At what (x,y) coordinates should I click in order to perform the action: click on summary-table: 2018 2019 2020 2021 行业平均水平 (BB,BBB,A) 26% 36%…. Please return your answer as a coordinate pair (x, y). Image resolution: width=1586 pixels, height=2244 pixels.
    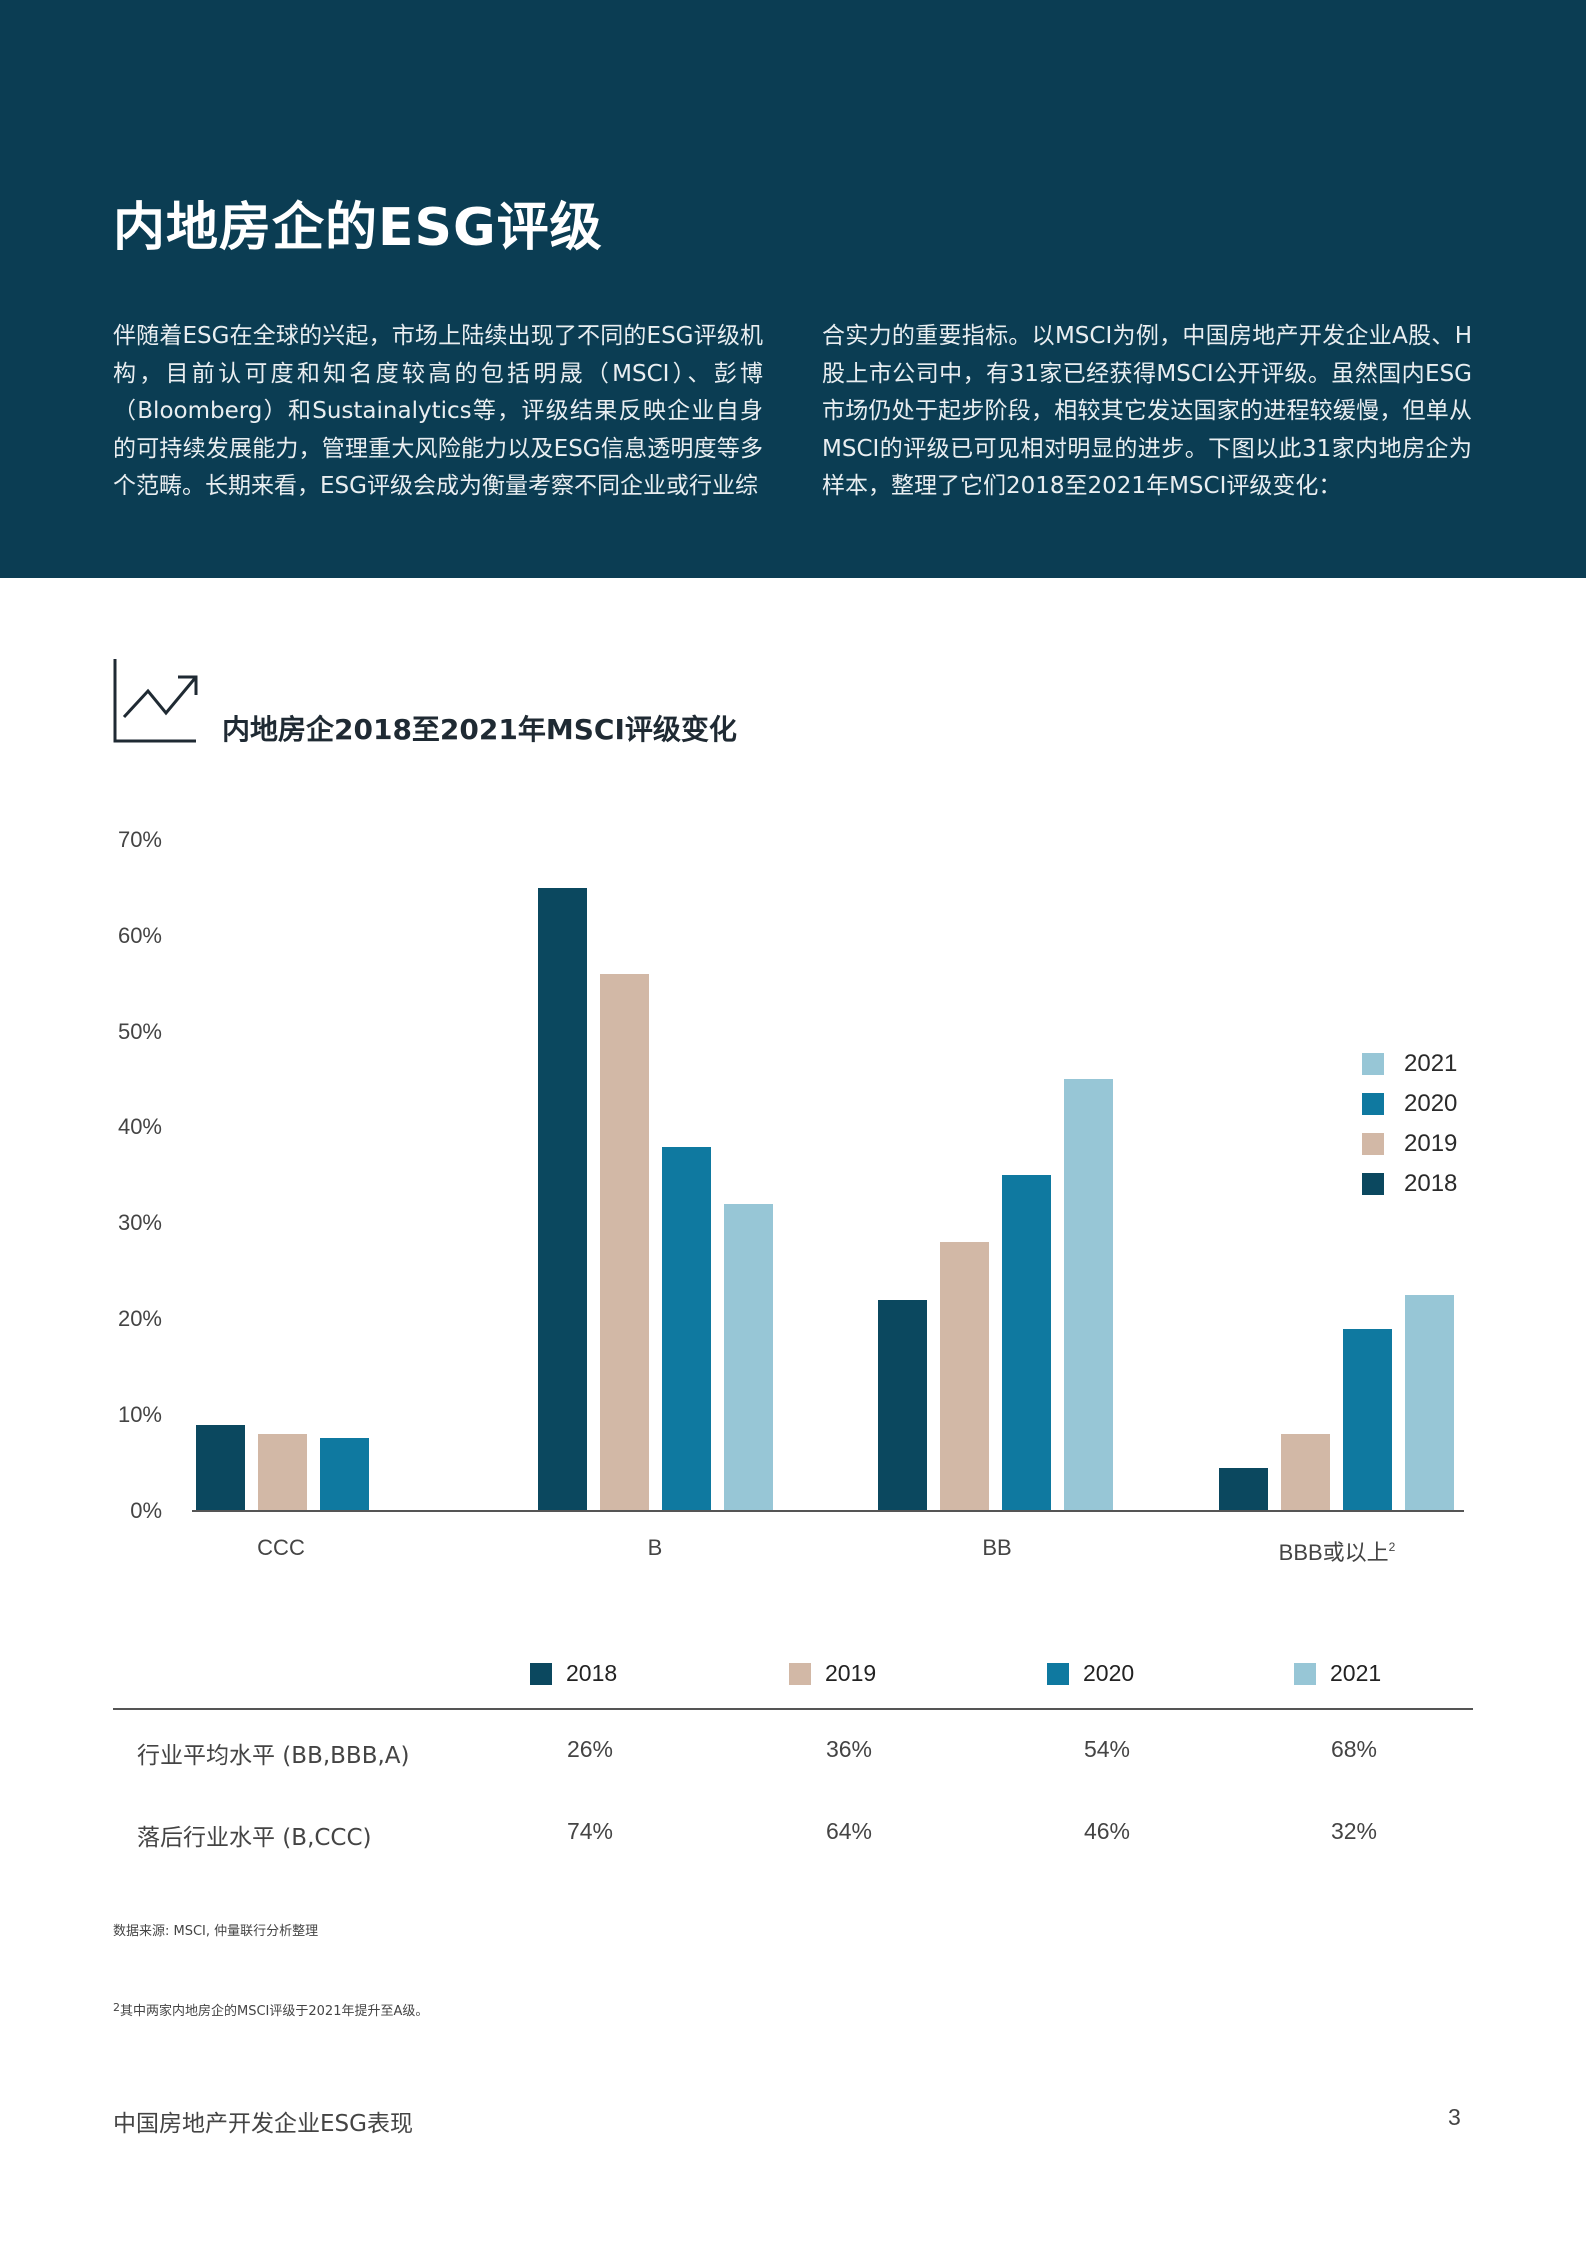
    Looking at the image, I should click on (793, 1762).